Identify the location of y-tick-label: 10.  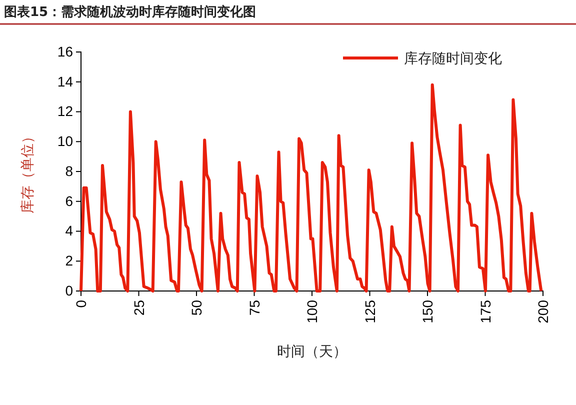
(65, 141).